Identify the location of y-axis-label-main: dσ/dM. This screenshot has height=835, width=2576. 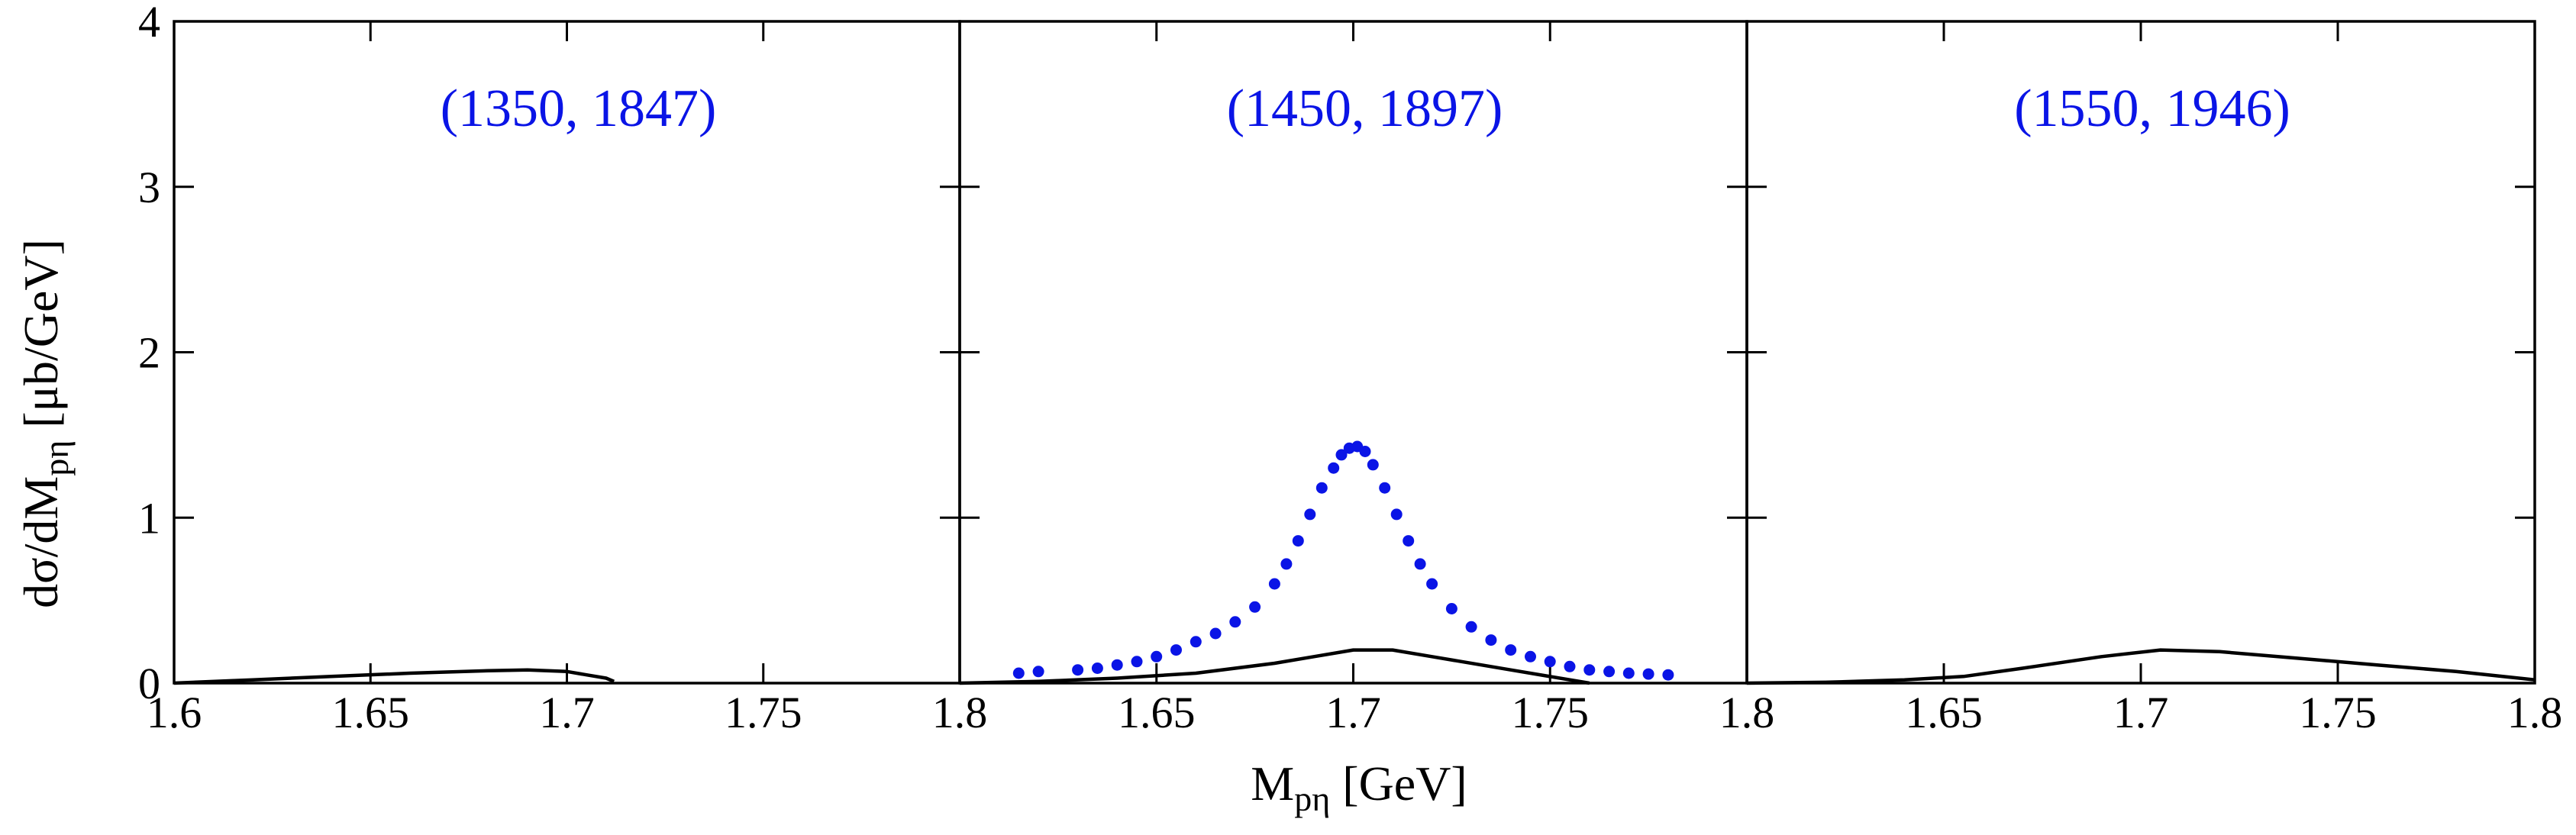
(41, 542).